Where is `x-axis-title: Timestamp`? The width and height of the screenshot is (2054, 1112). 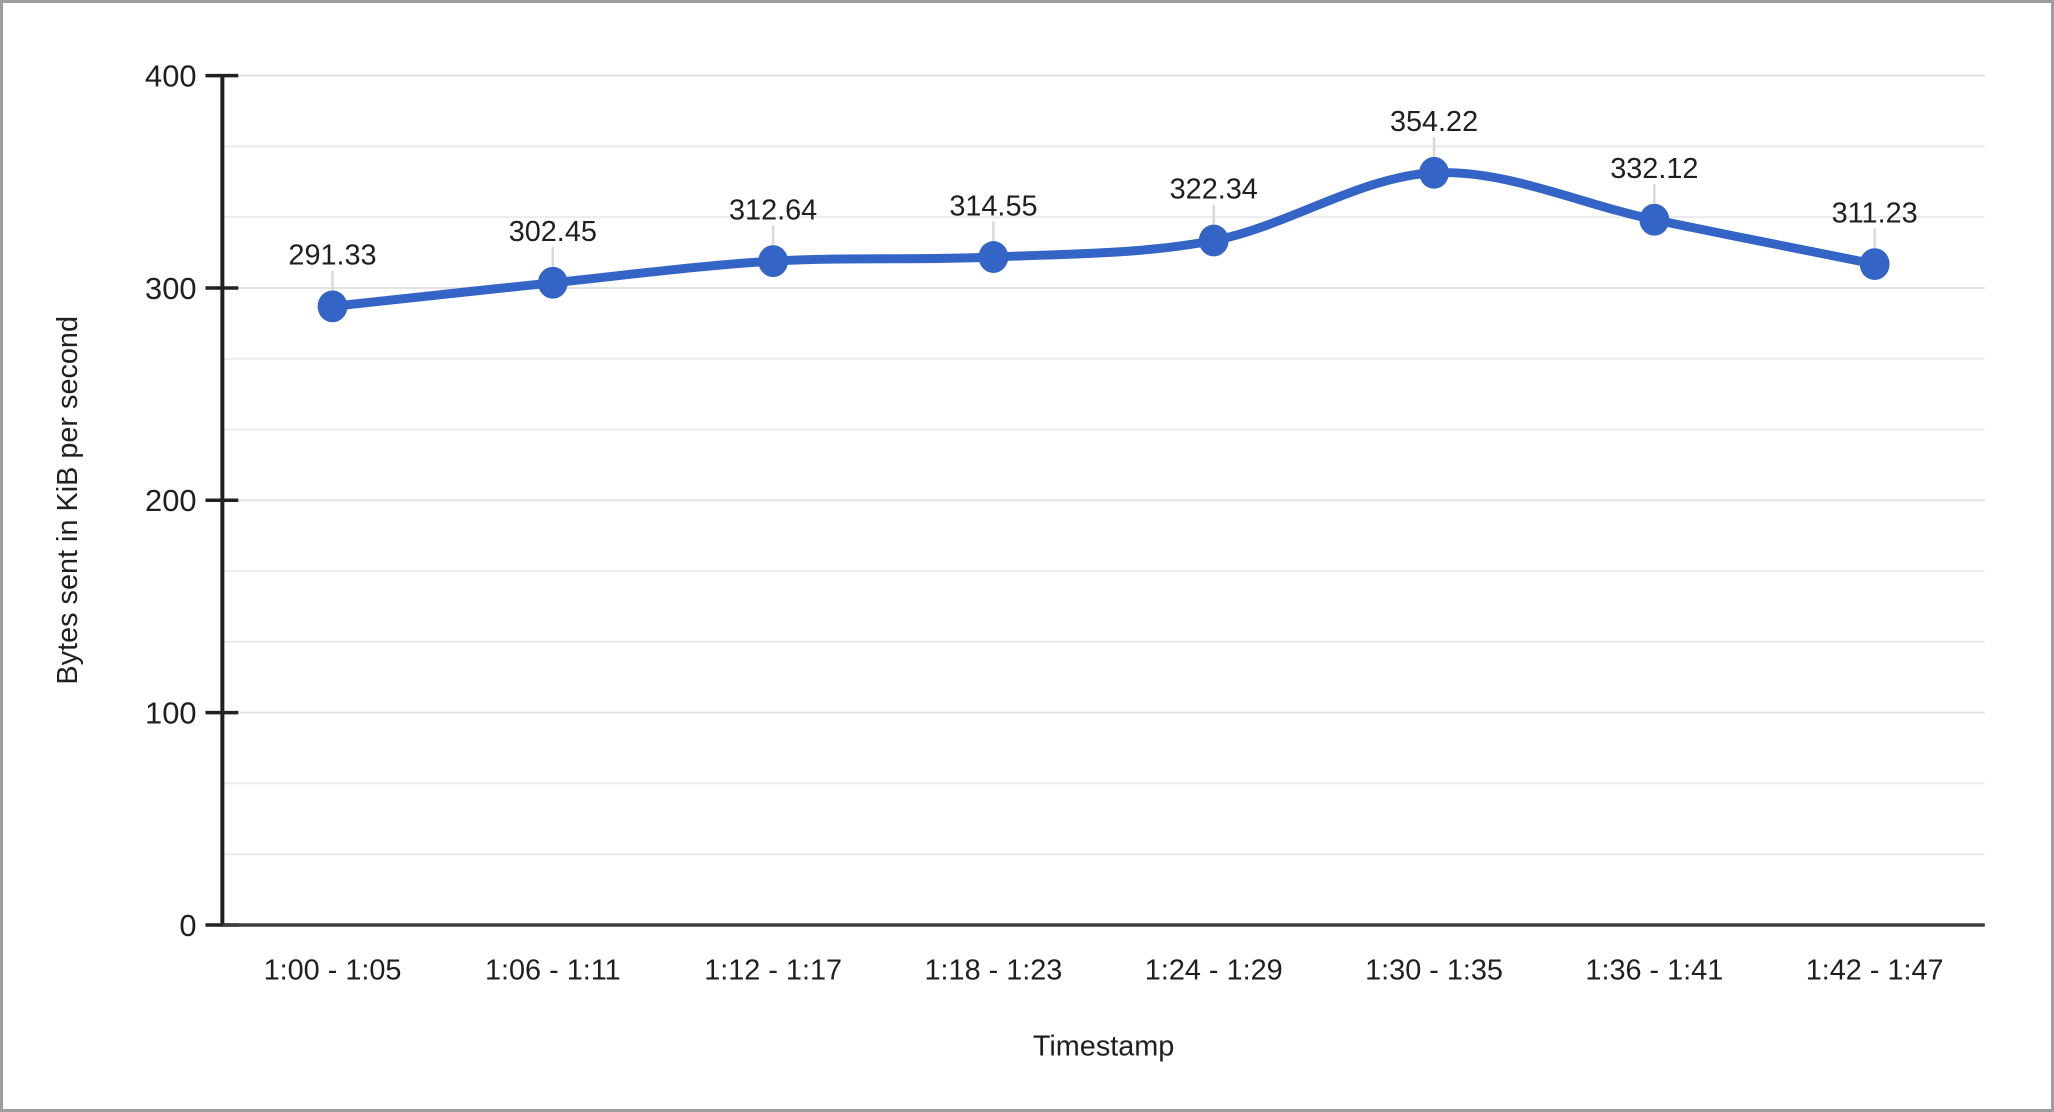 x-axis-title: Timestamp is located at coordinates (1104, 1046).